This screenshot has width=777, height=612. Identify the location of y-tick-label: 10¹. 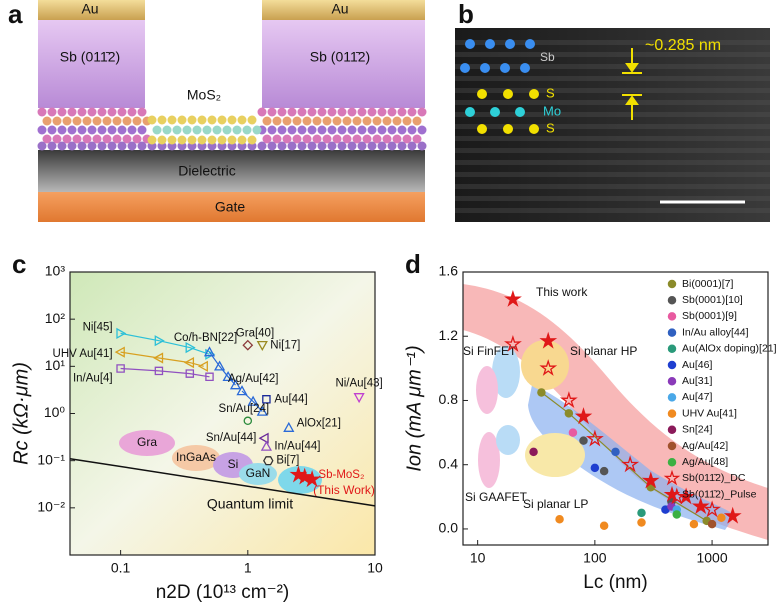
(55, 365).